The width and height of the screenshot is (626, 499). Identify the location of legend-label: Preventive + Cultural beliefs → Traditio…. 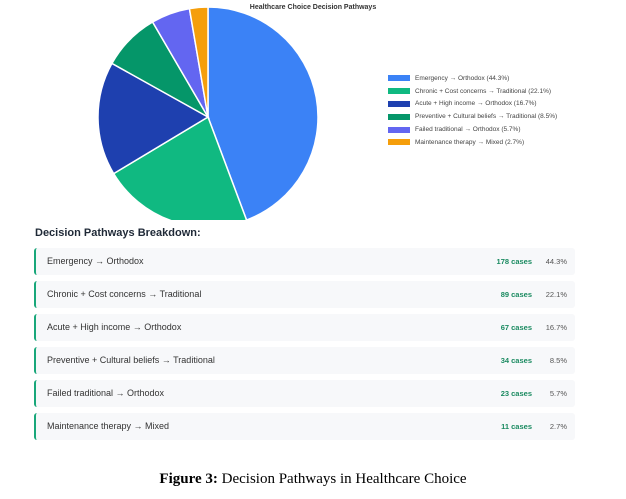
(486, 117).